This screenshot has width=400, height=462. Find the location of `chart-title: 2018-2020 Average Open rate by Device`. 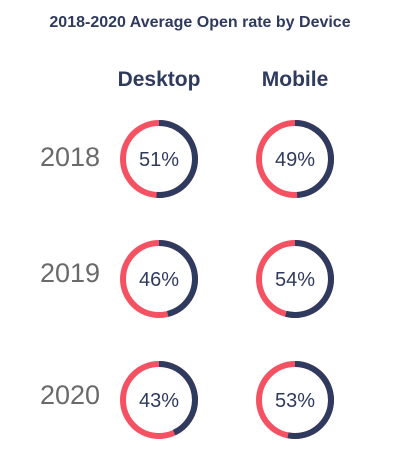

chart-title: 2018-2020 Average Open rate by Device is located at coordinates (200, 22).